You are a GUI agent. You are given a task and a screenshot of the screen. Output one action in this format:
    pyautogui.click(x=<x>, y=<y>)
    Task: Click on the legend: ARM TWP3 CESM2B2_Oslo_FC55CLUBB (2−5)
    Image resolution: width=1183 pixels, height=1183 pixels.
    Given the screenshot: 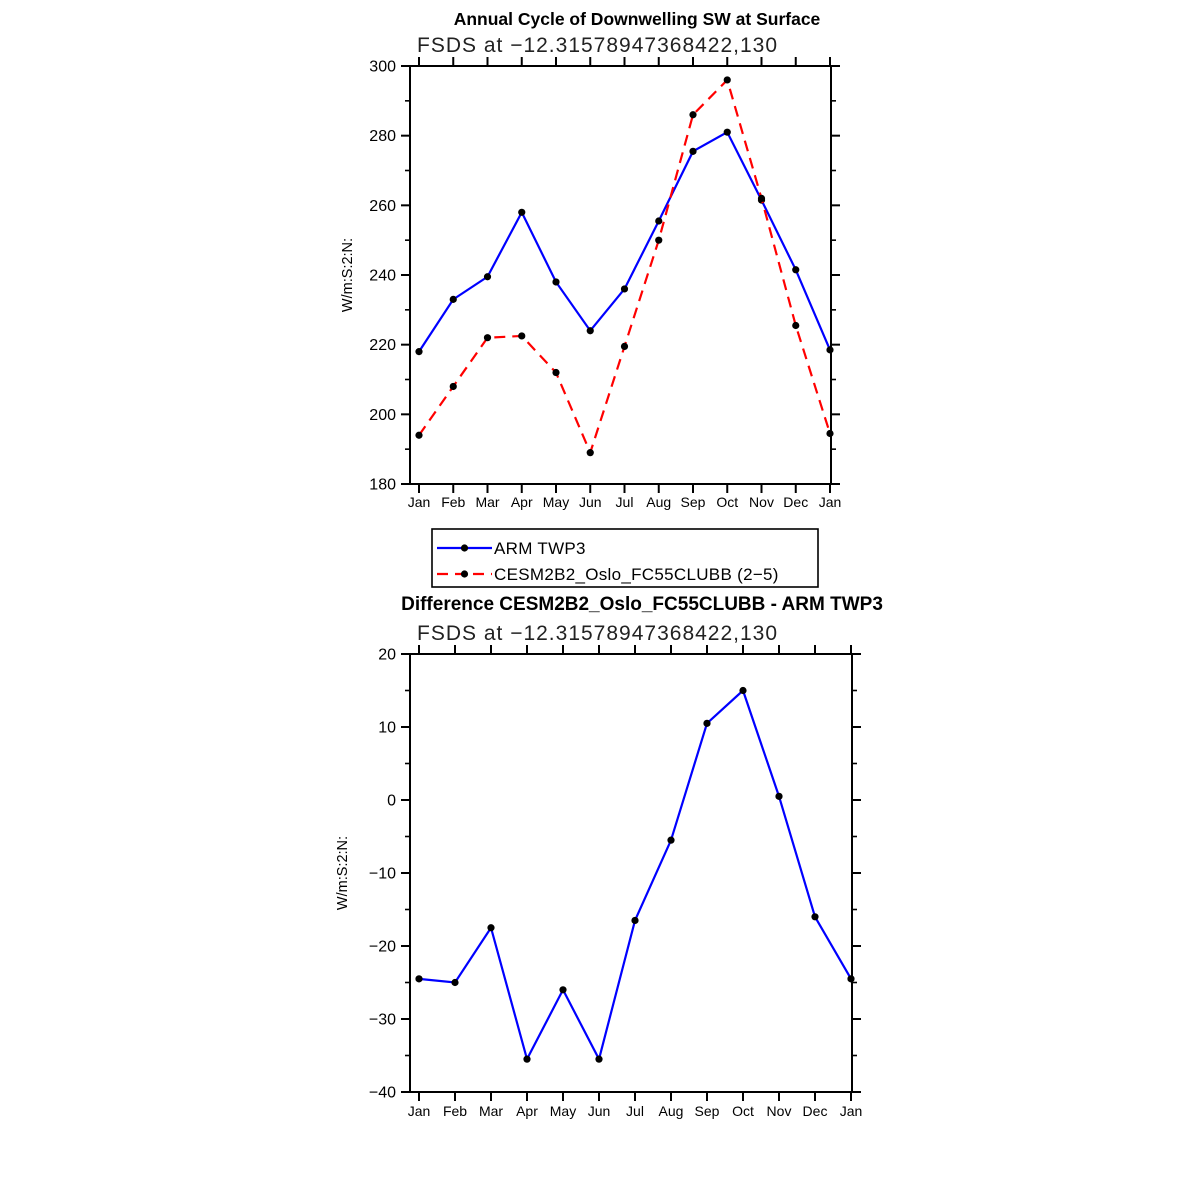 What is the action you would take?
    pyautogui.click(x=625, y=558)
    